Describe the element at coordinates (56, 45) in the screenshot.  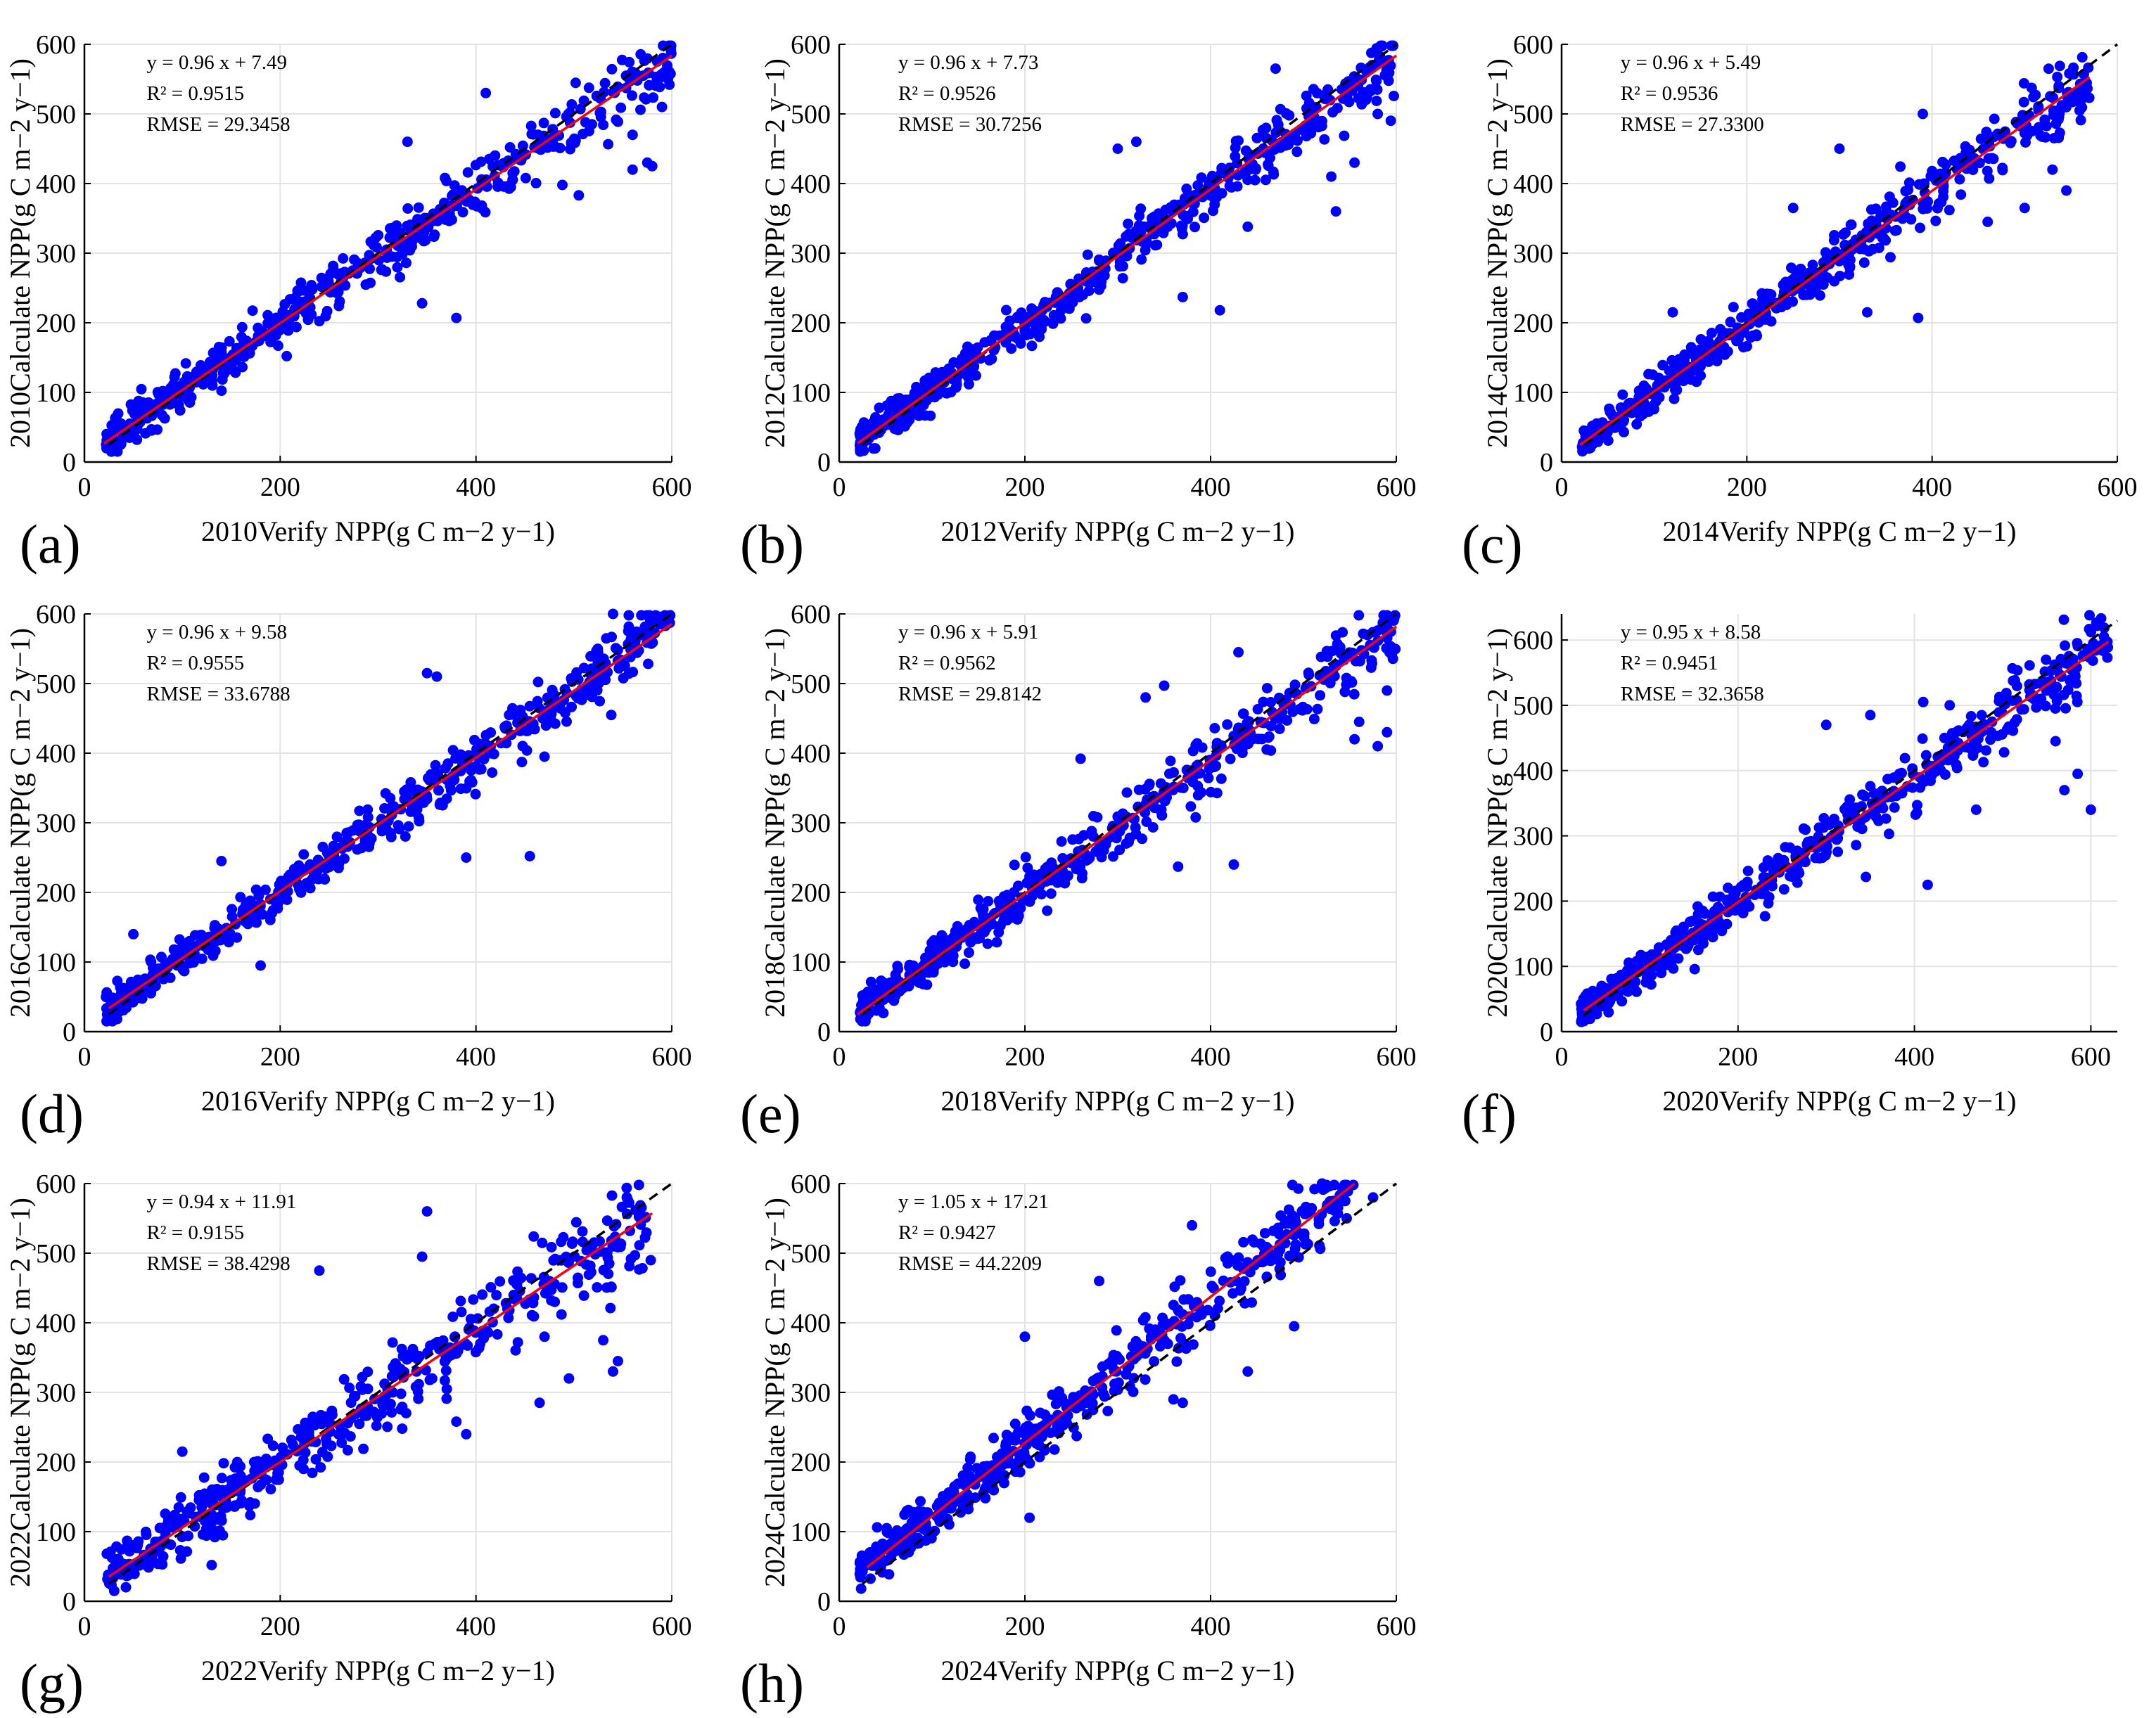
I see `y-tick-label: 600` at that location.